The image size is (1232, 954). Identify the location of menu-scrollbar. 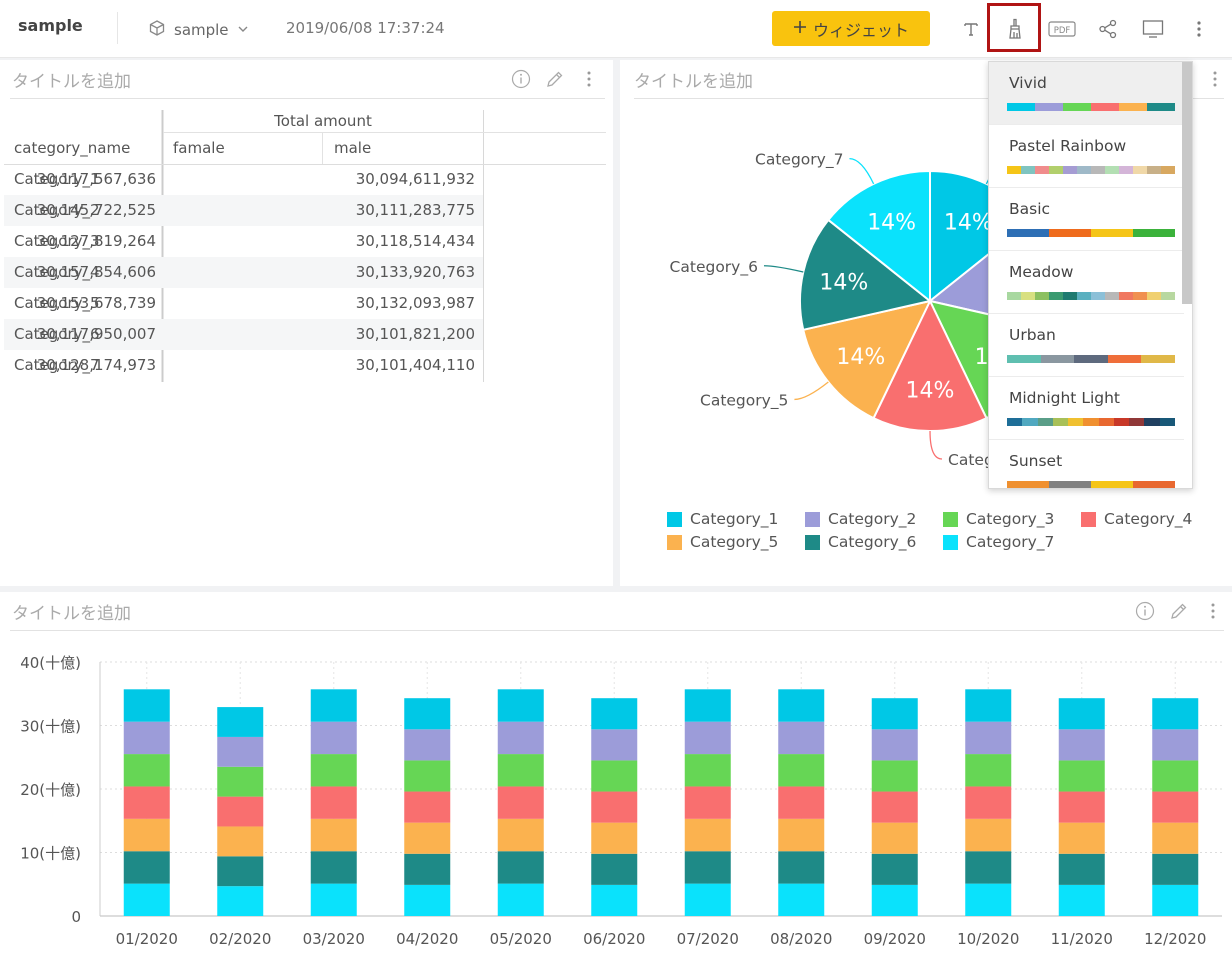
(1187, 183).